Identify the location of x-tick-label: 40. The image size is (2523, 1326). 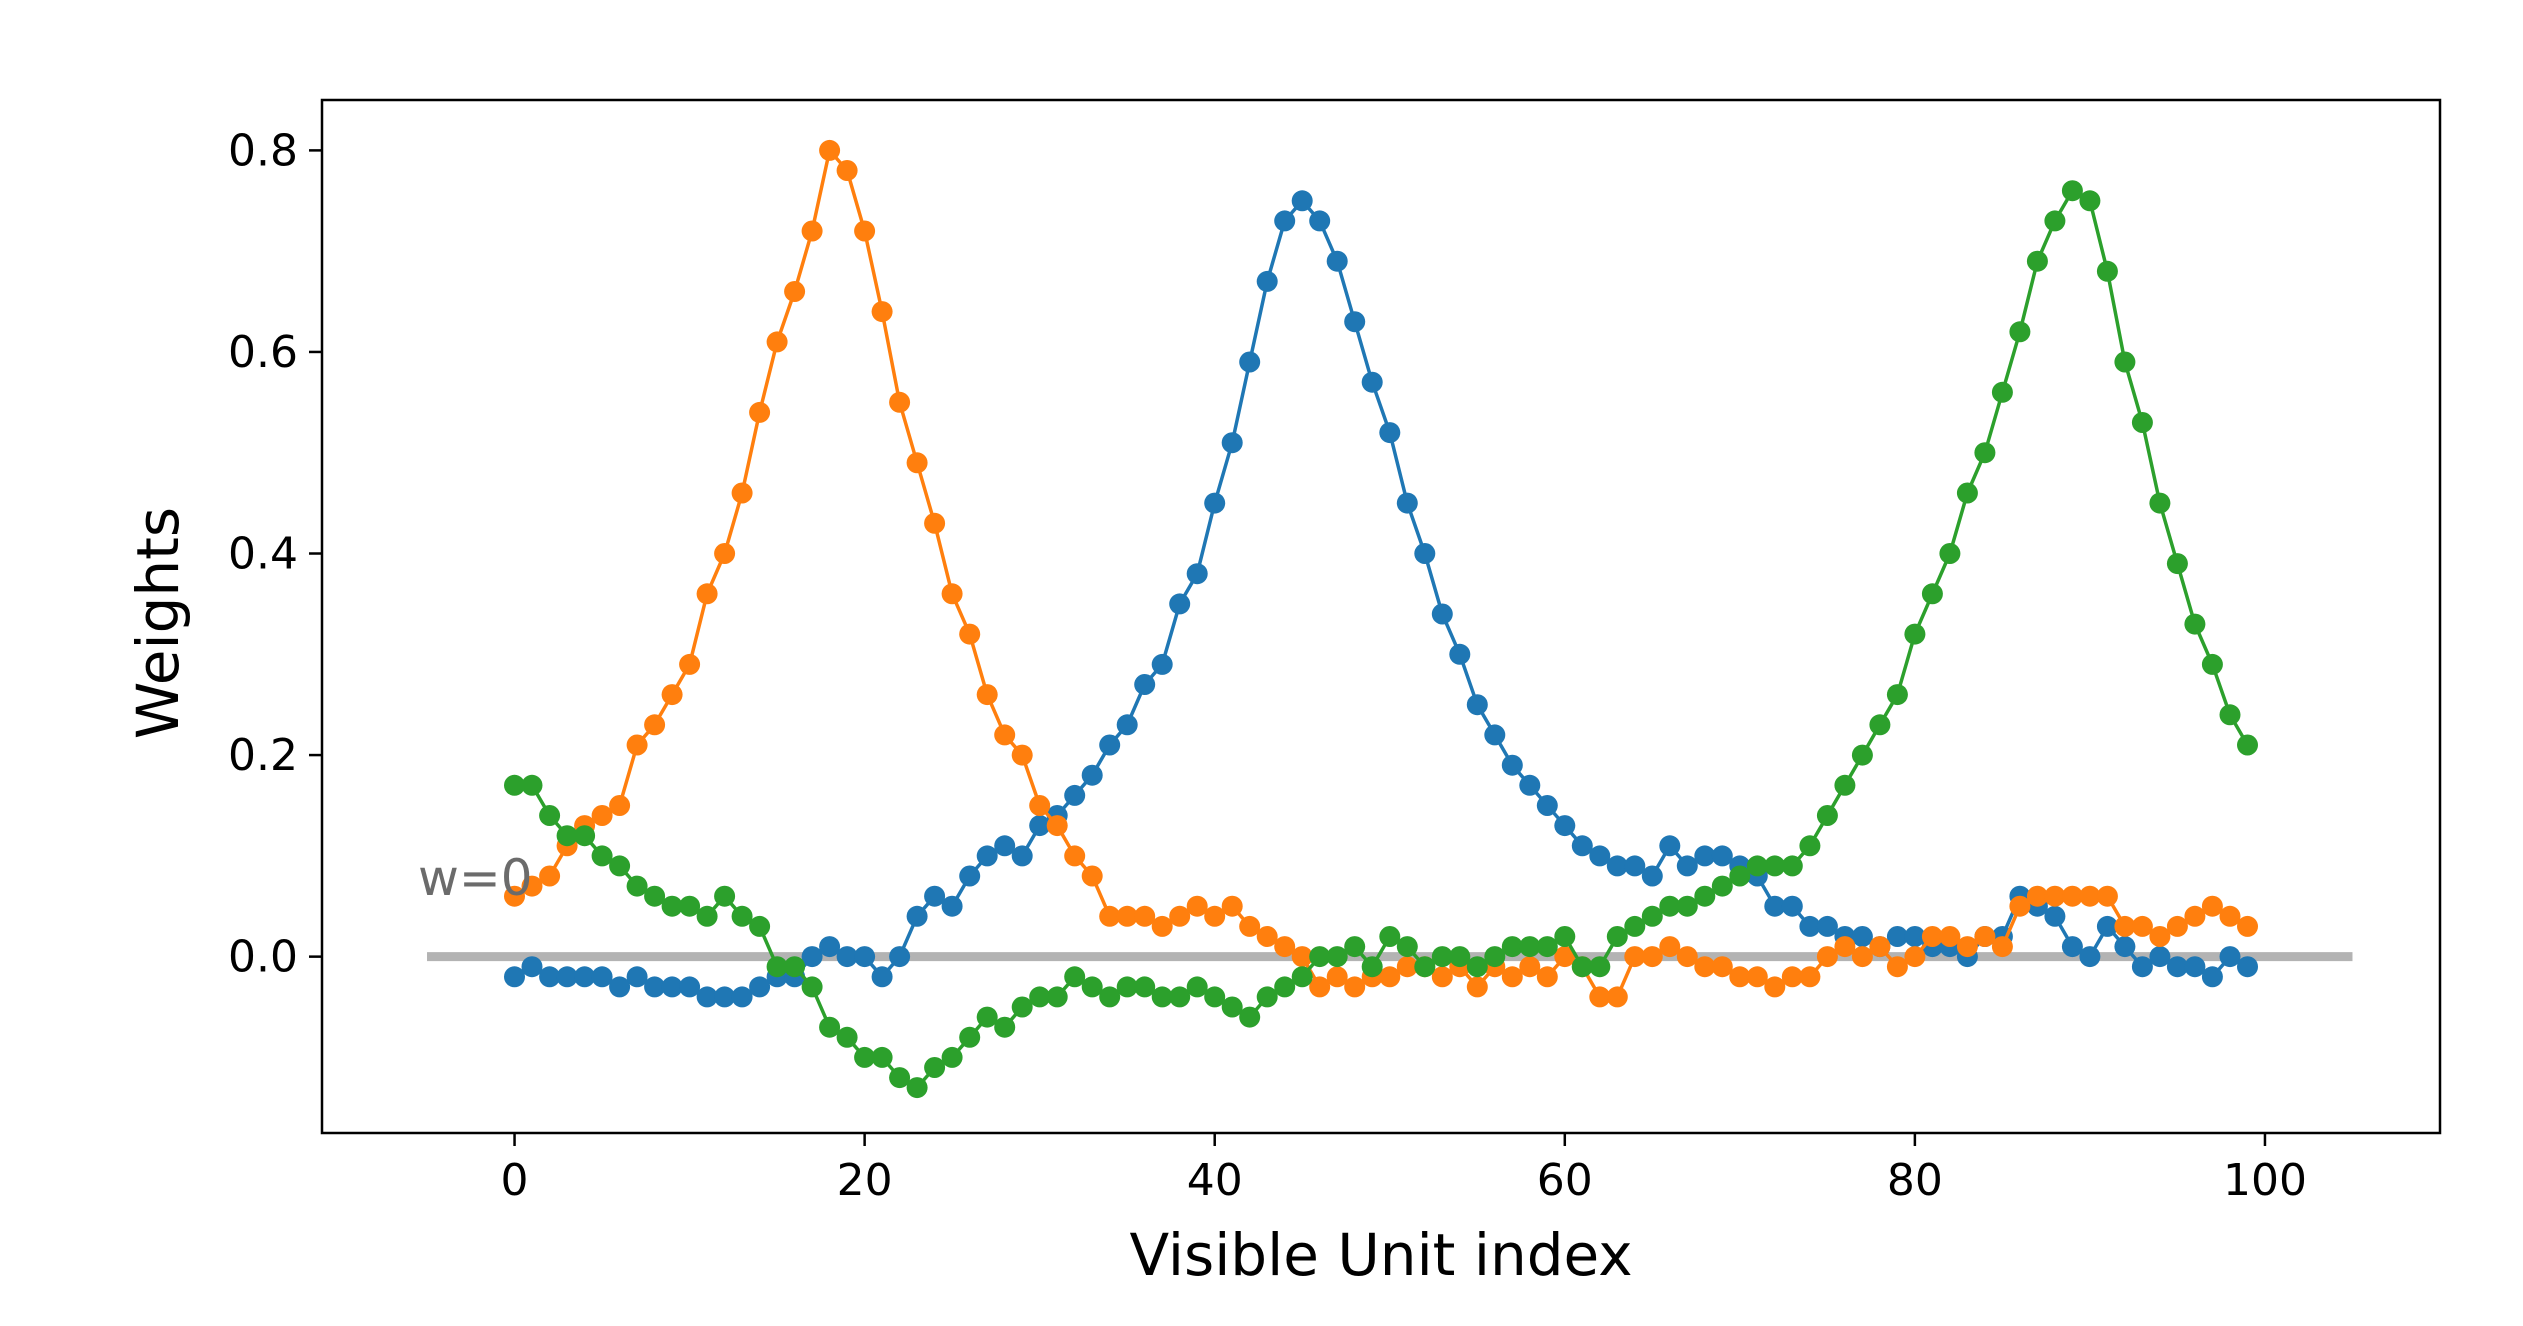
(1215, 1180).